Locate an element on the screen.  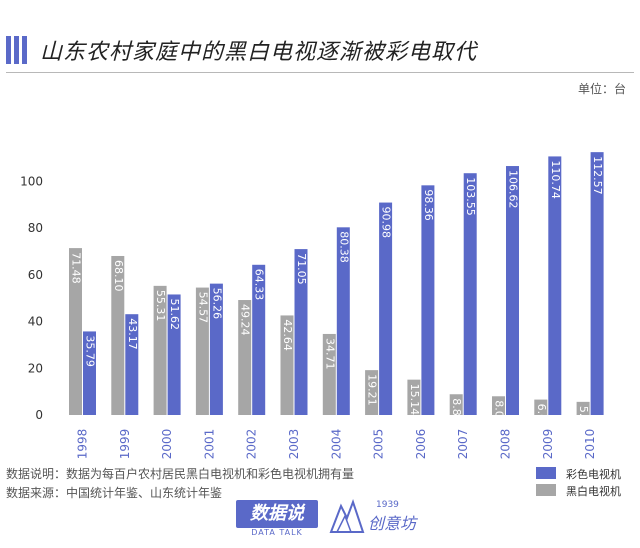
data-label-color-tv: 64.33 is located at coordinates (259, 285).